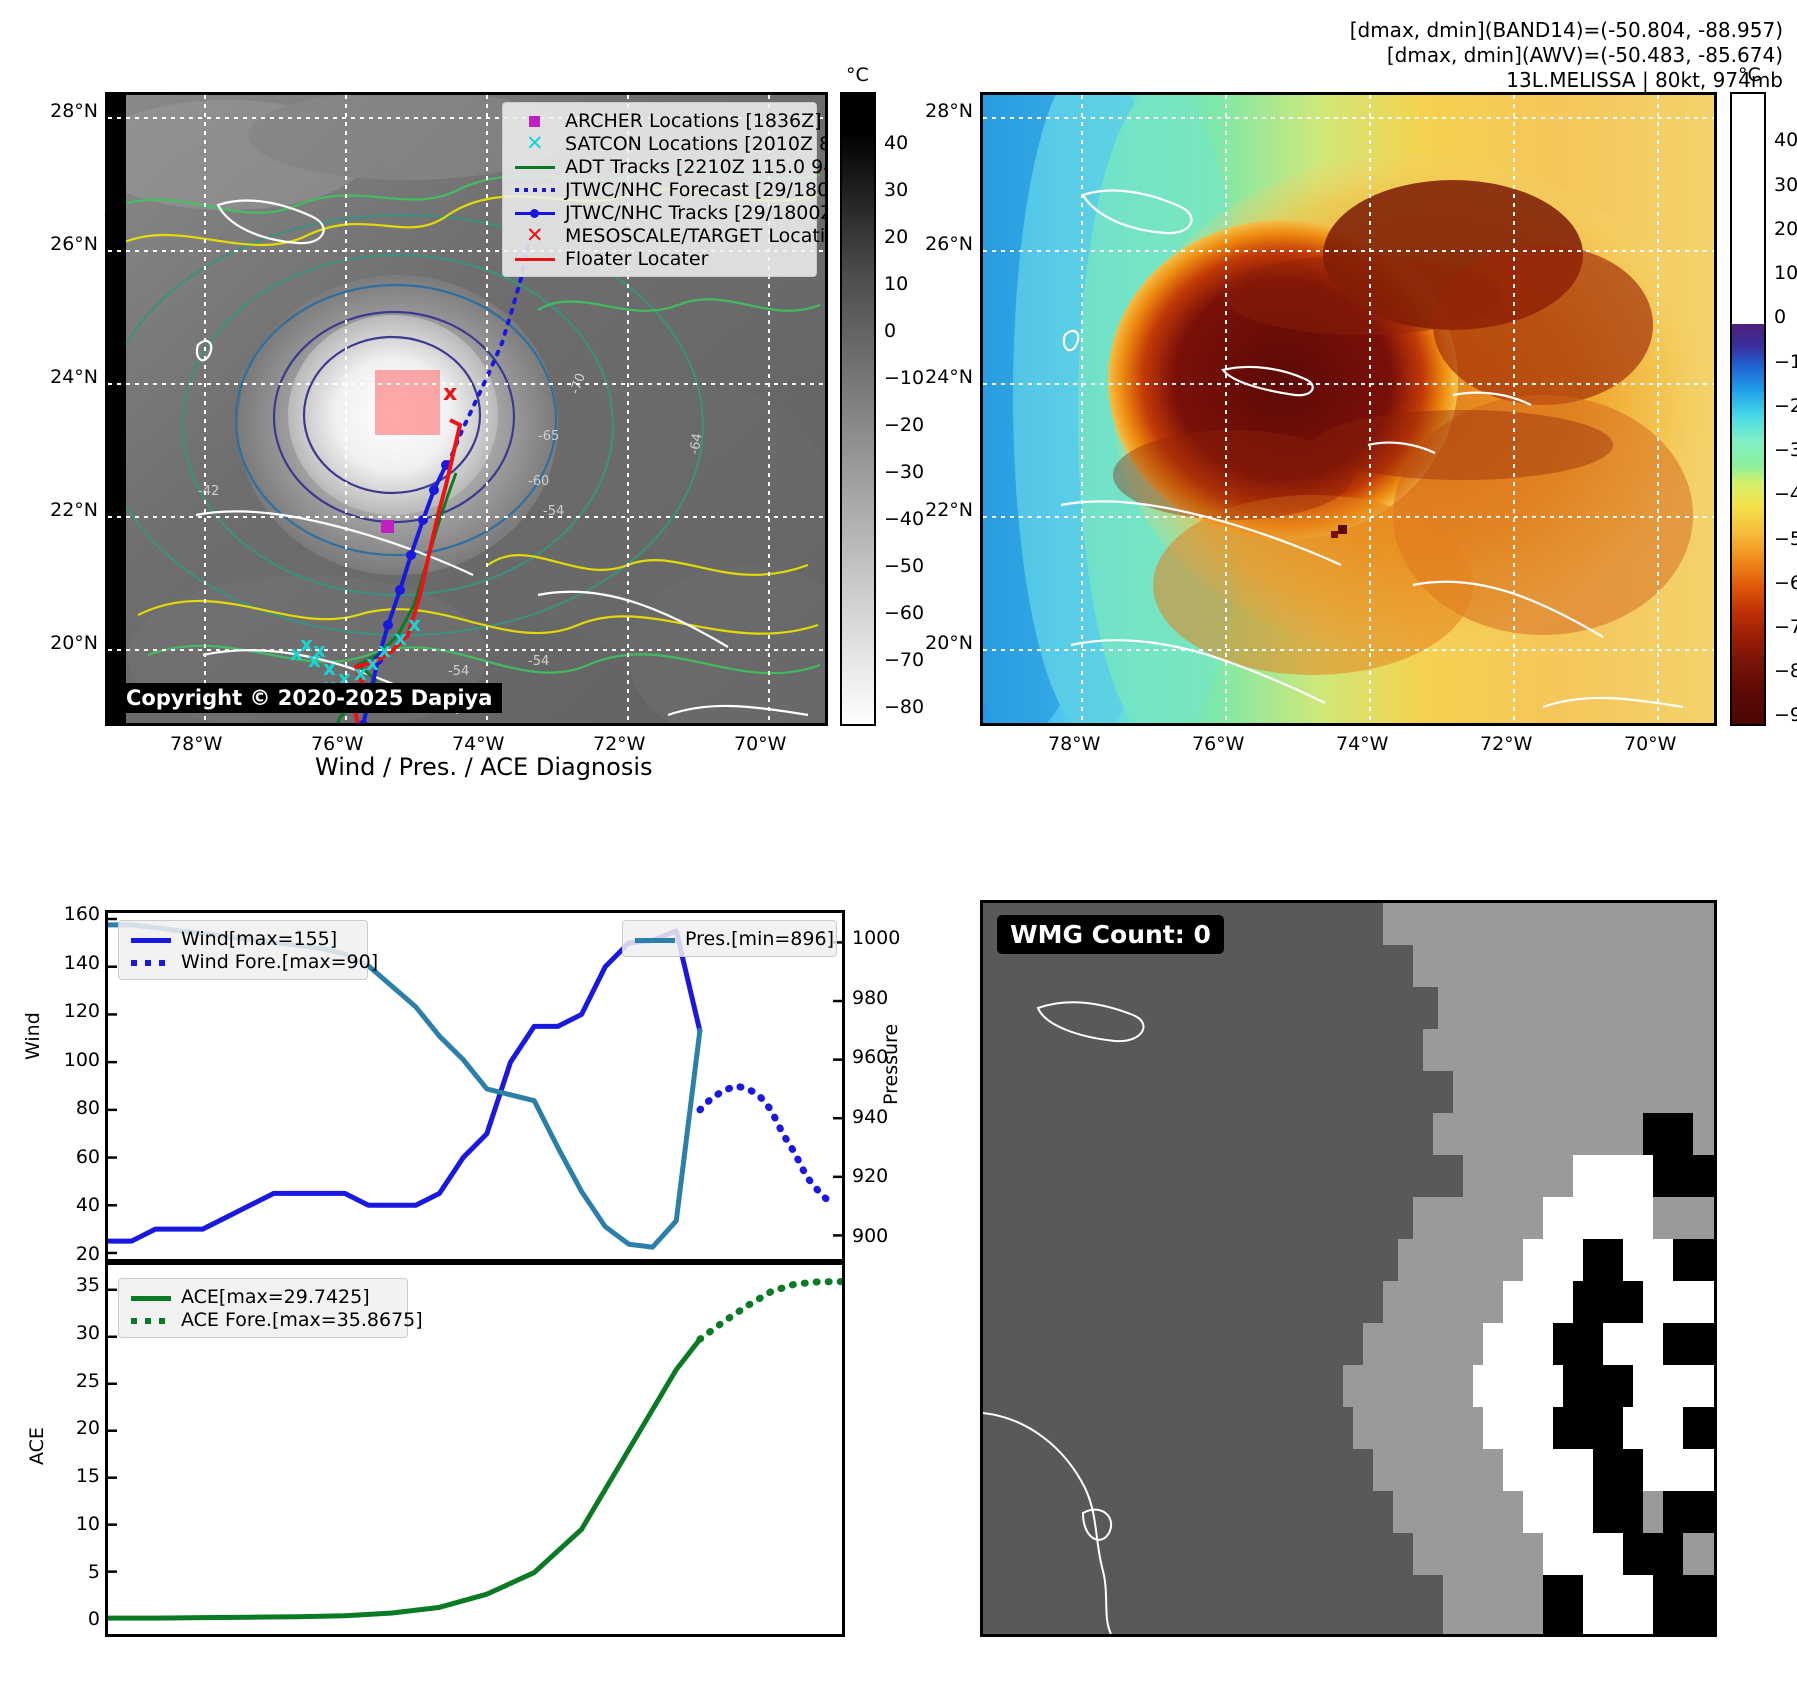  Describe the element at coordinates (1584, 55) in the screenshot. I see `dmax-dmin-awv: [dmax, dmin](AWV)=(-50.483, -85.674)` at that location.